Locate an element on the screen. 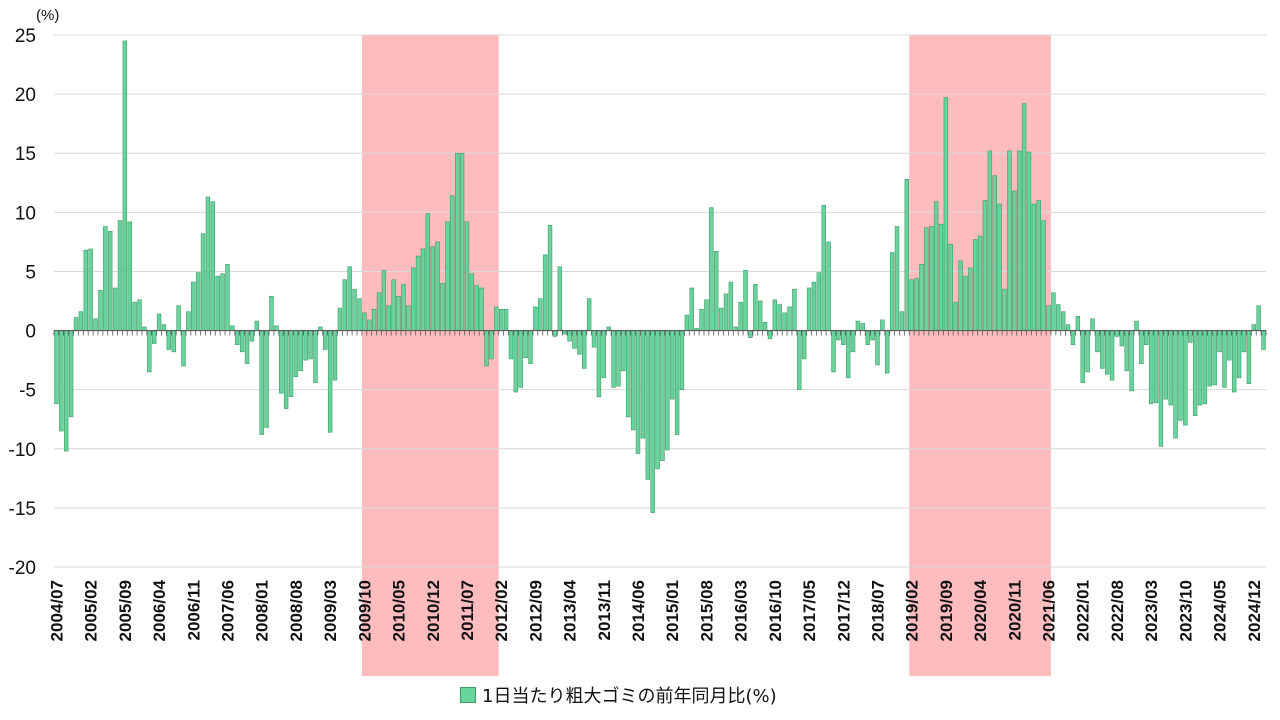  x-tick-label: 2016/10 is located at coordinates (775, 610).